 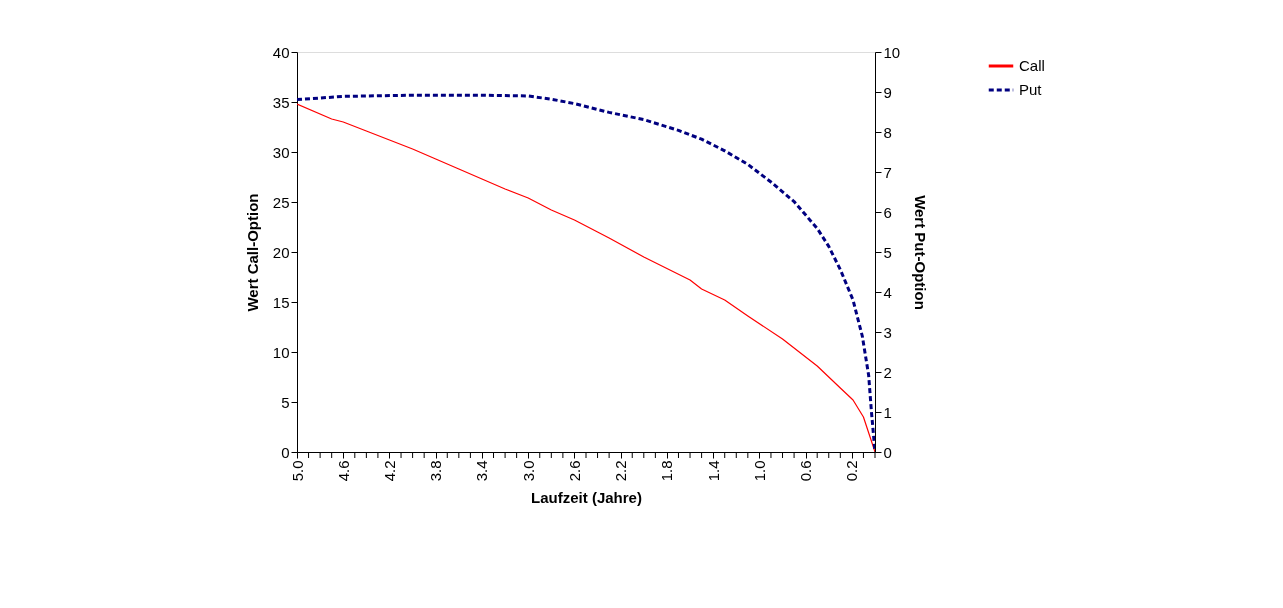 What do you see at coordinates (887, 132) in the screenshot?
I see `y2-tick-label: 8` at bounding box center [887, 132].